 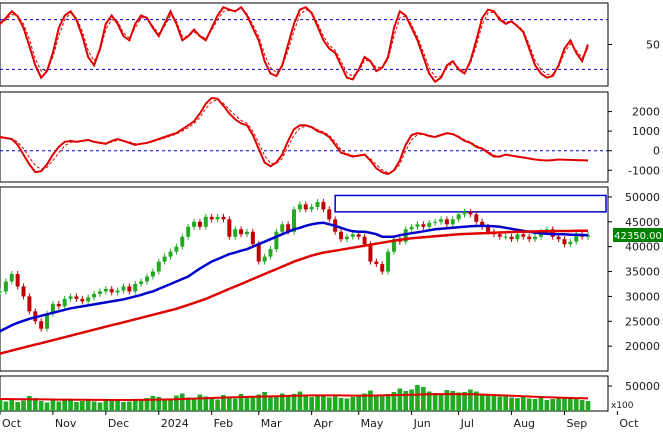 What do you see at coordinates (324, 423) in the screenshot?
I see `x-tick-label: Apr` at bounding box center [324, 423].